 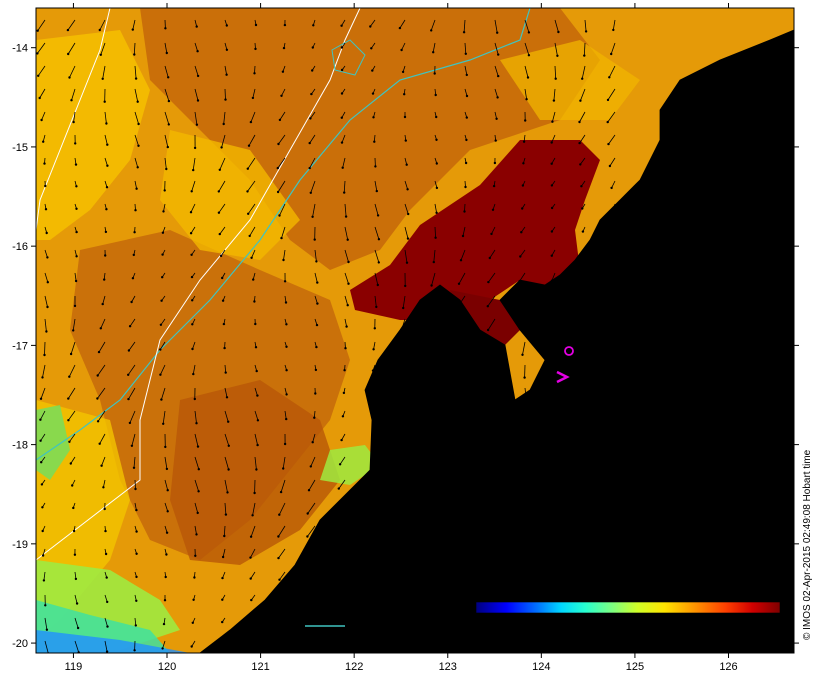 What do you see at coordinates (702, 257) in the screenshot?
I see `altimetry-line: Altimetric sealevel` at bounding box center [702, 257].